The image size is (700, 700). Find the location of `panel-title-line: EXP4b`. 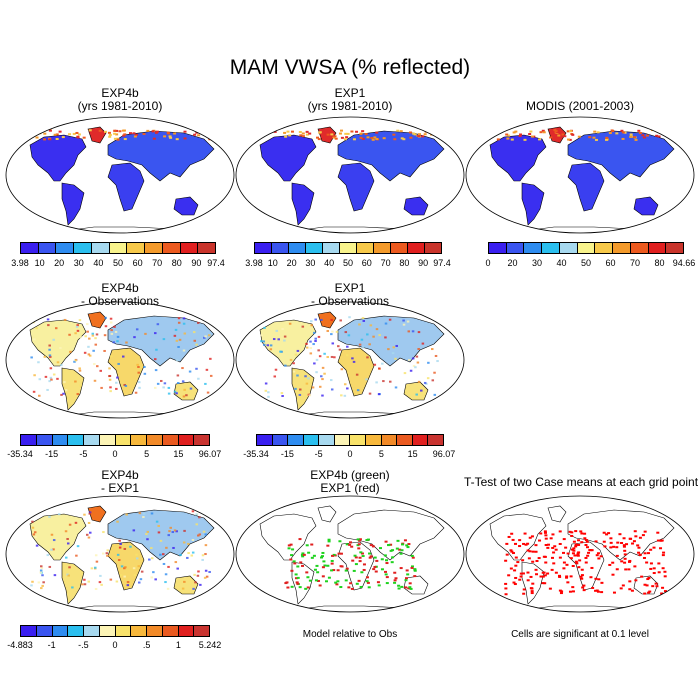

panel-title-line: EXP4b is located at coordinates (120, 475).